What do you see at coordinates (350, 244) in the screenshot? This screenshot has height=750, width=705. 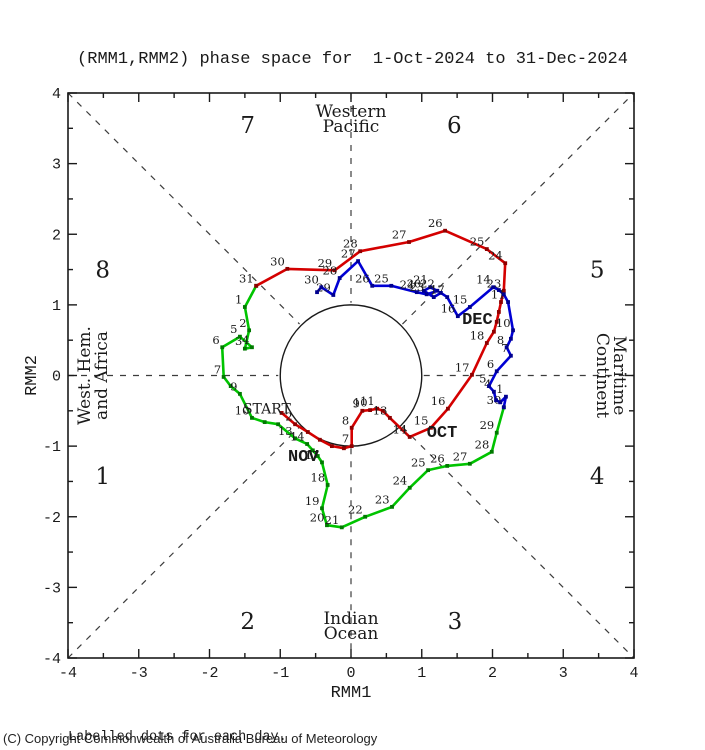 I see `oct-day-label: 28` at bounding box center [350, 244].